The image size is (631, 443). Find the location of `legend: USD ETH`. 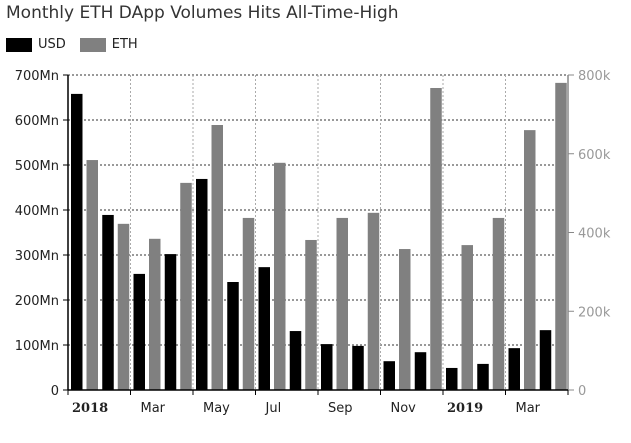

legend: USD ETH is located at coordinates (79, 44).